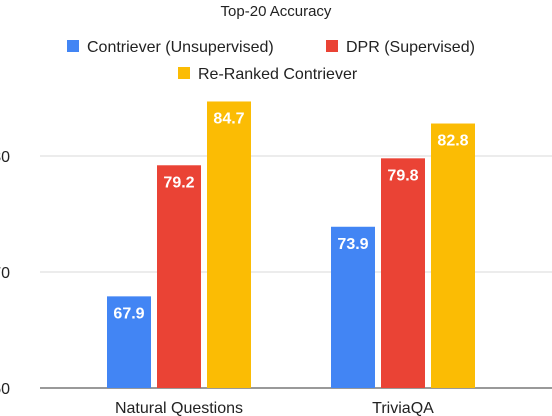 This screenshot has width=552, height=416. What do you see at coordinates (278, 74) in the screenshot?
I see `legend-label: Re-Ranked Contriever` at bounding box center [278, 74].